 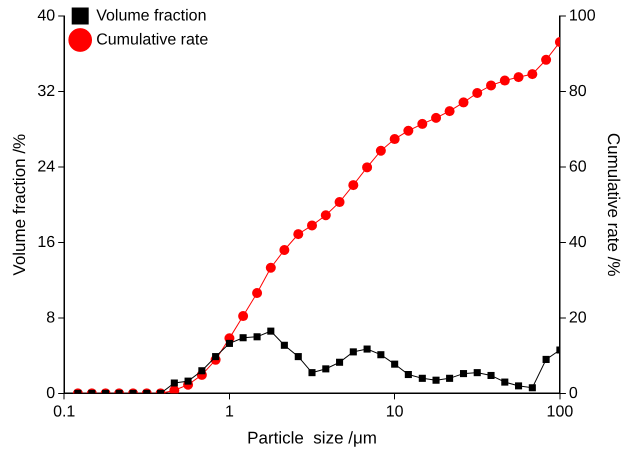 What do you see at coordinates (582, 15) in the screenshot?
I see `y2-tick-label: 100` at bounding box center [582, 15].